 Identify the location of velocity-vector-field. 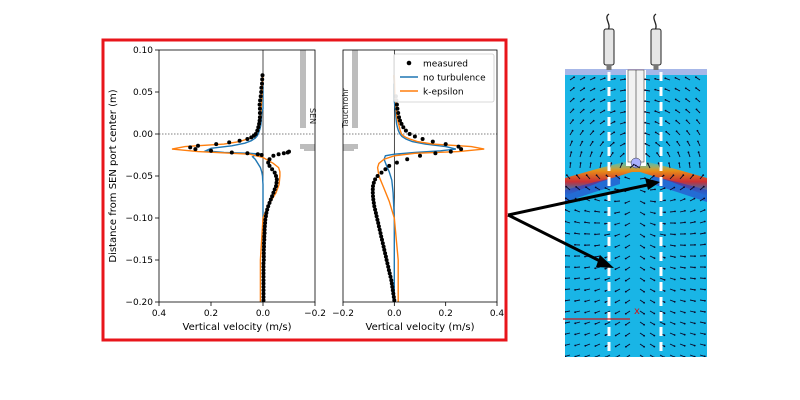
(635, 216).